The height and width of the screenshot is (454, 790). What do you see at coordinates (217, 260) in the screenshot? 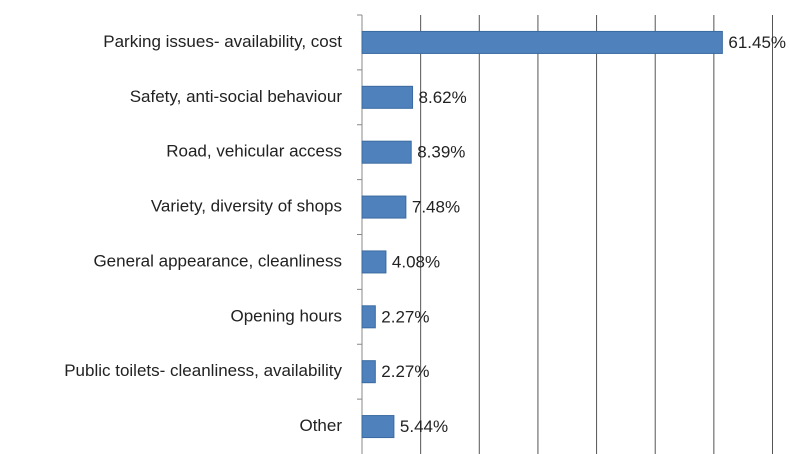
I see `y-tick-label: General appearance, cleanliness` at bounding box center [217, 260].